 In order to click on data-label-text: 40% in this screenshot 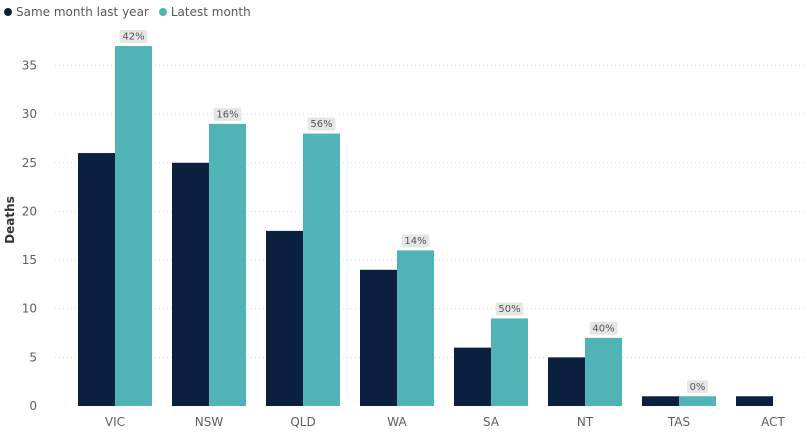, I will do `click(603, 328)`.